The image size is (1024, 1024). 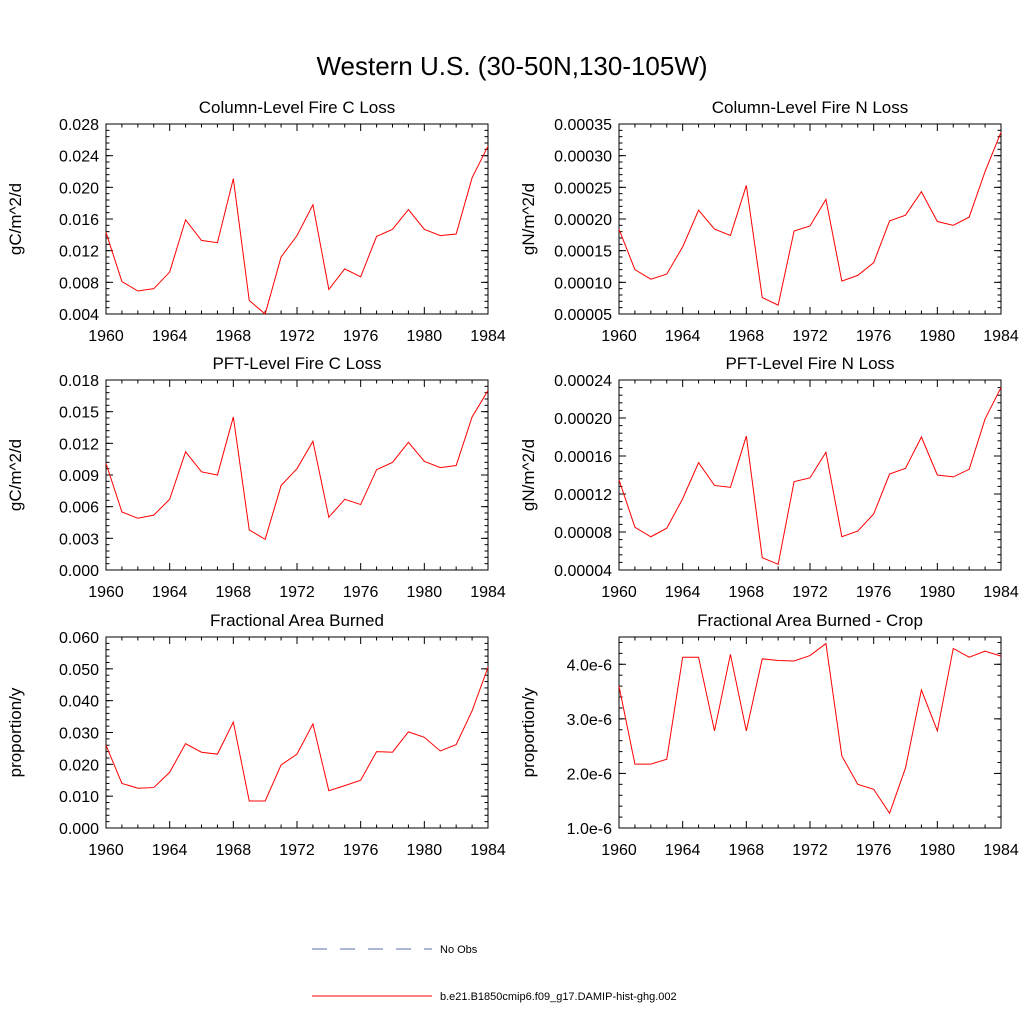 I want to click on y-tick-label: 0.00004, so click(x=583, y=571).